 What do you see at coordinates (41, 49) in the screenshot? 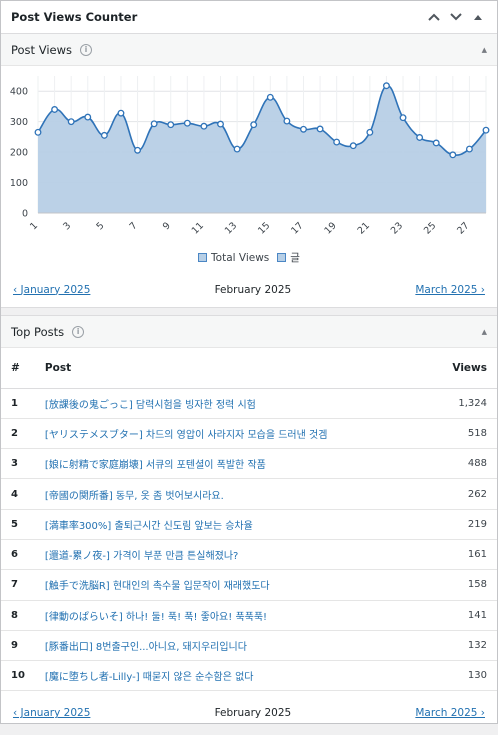
I see `post-views-title: Post Views` at bounding box center [41, 49].